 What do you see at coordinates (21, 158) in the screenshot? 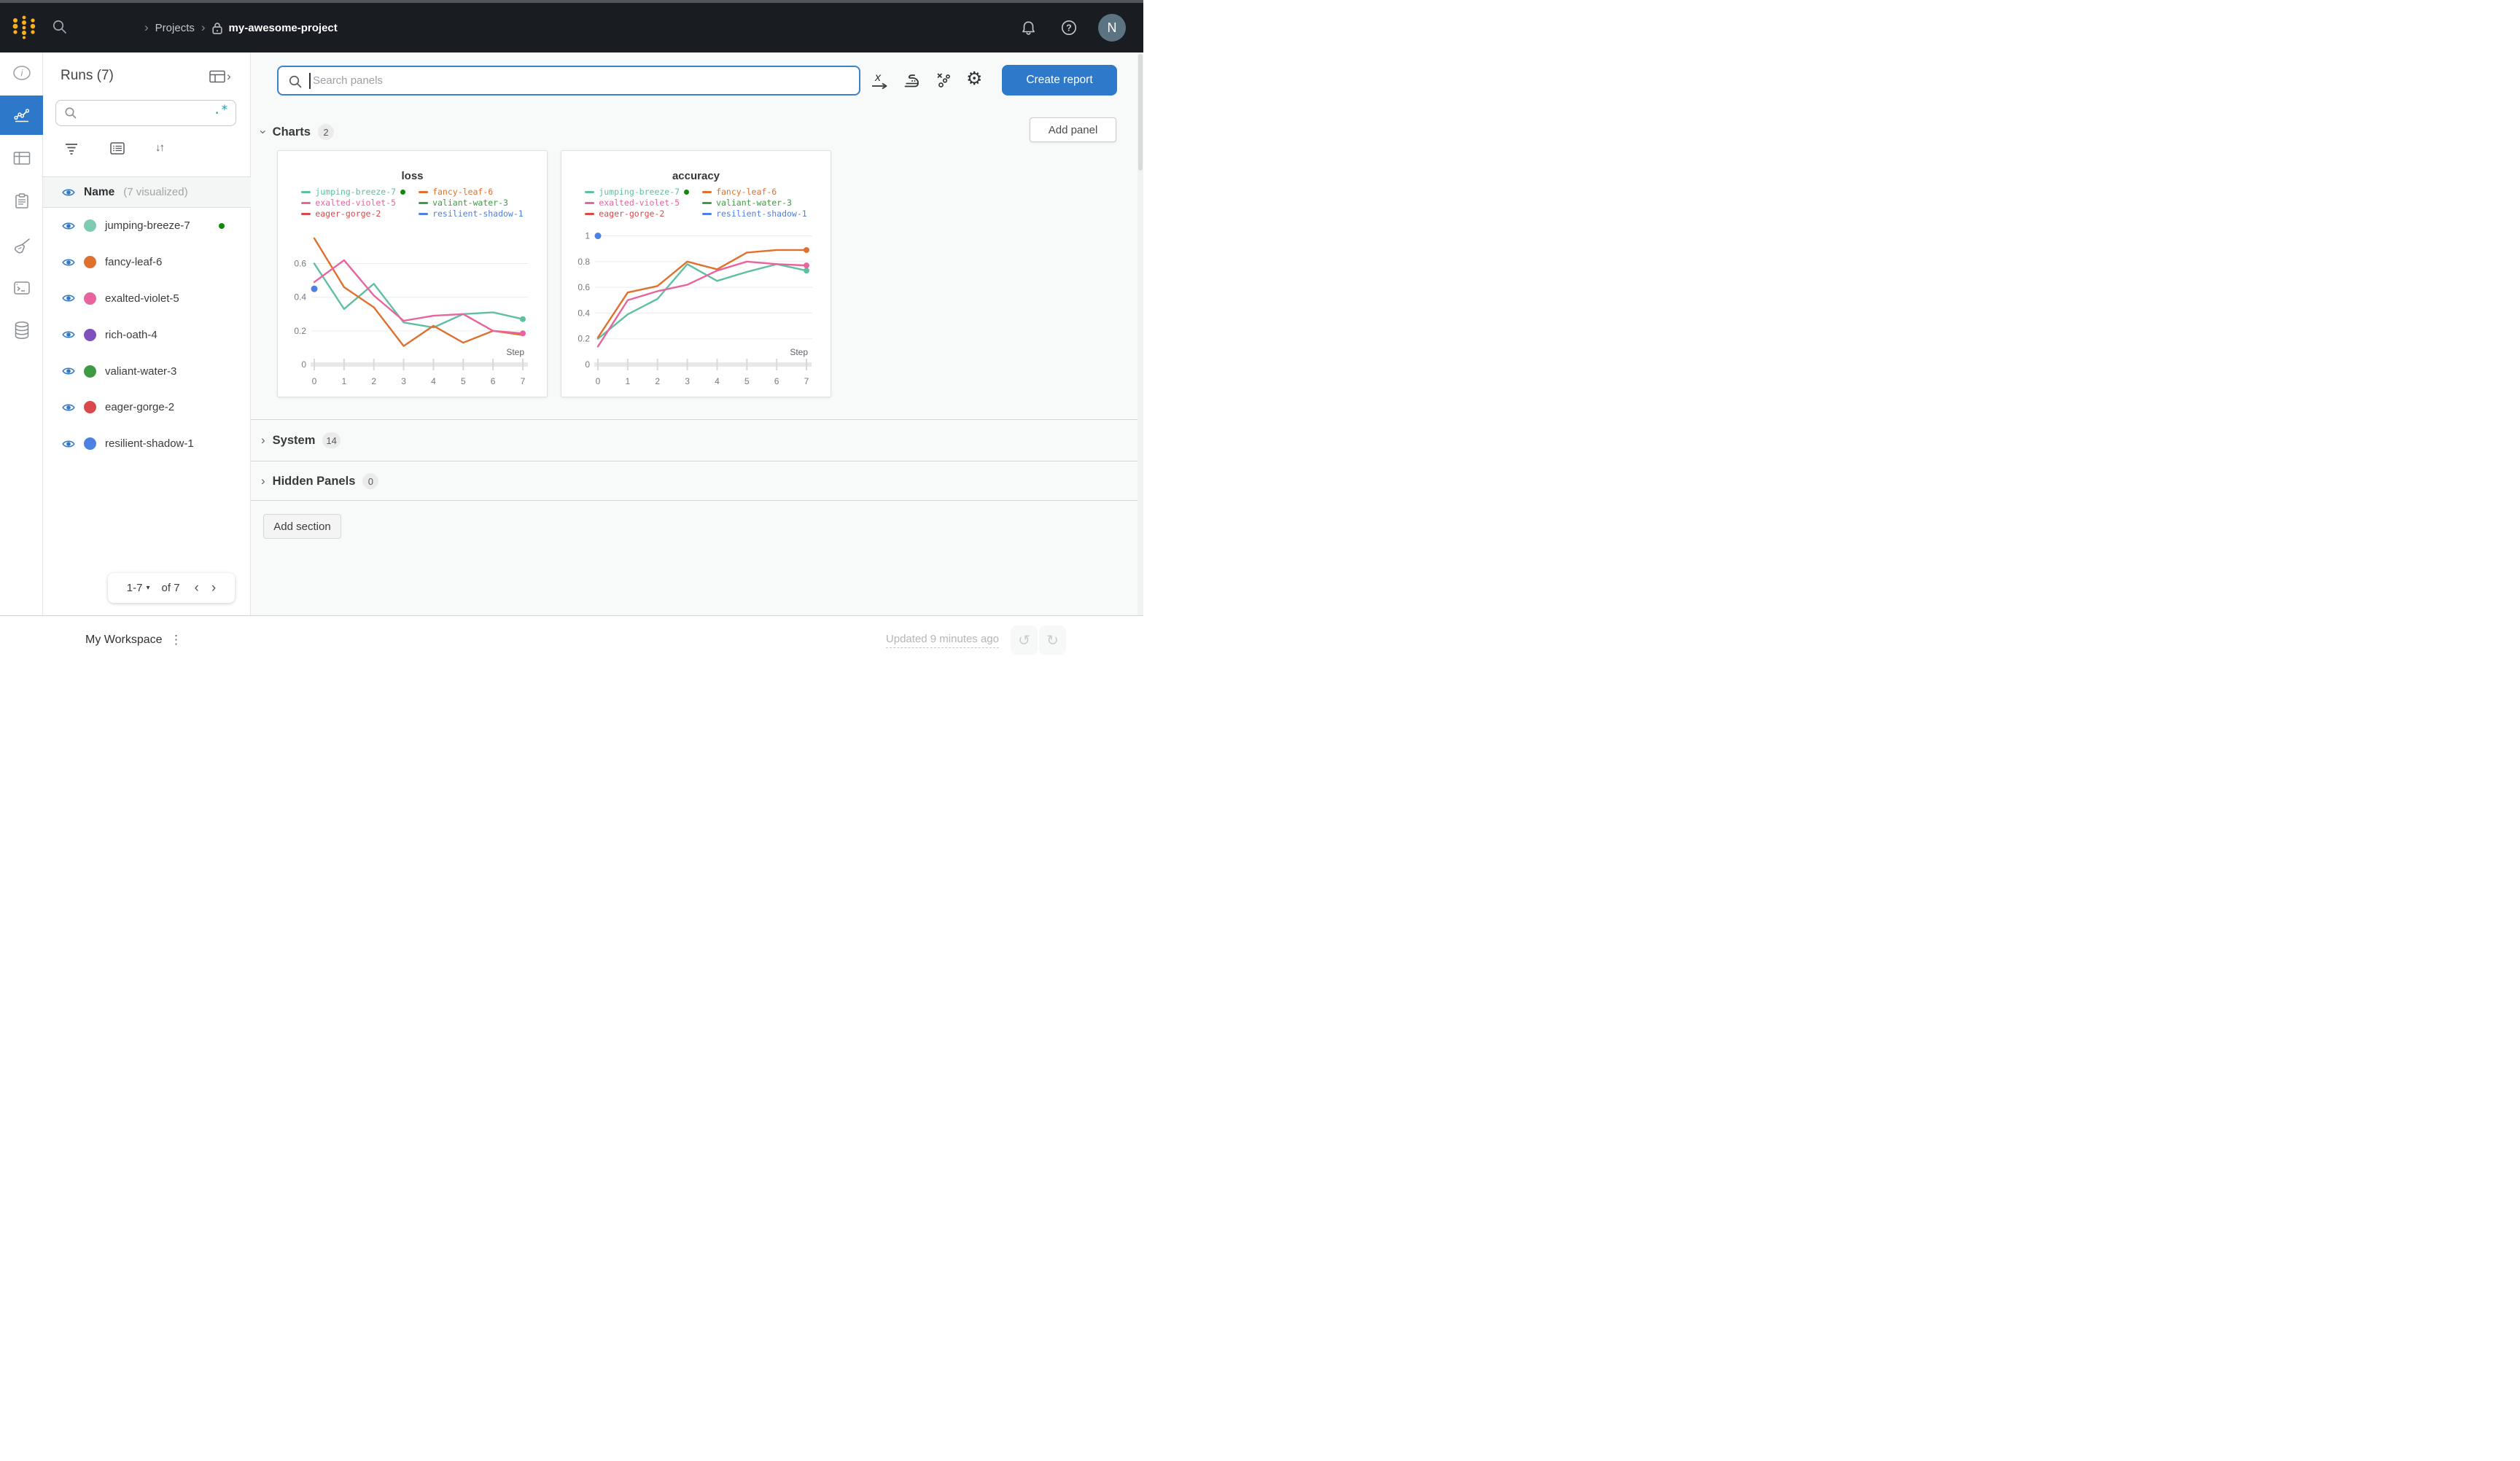
I see `runs-table-icon` at bounding box center [21, 158].